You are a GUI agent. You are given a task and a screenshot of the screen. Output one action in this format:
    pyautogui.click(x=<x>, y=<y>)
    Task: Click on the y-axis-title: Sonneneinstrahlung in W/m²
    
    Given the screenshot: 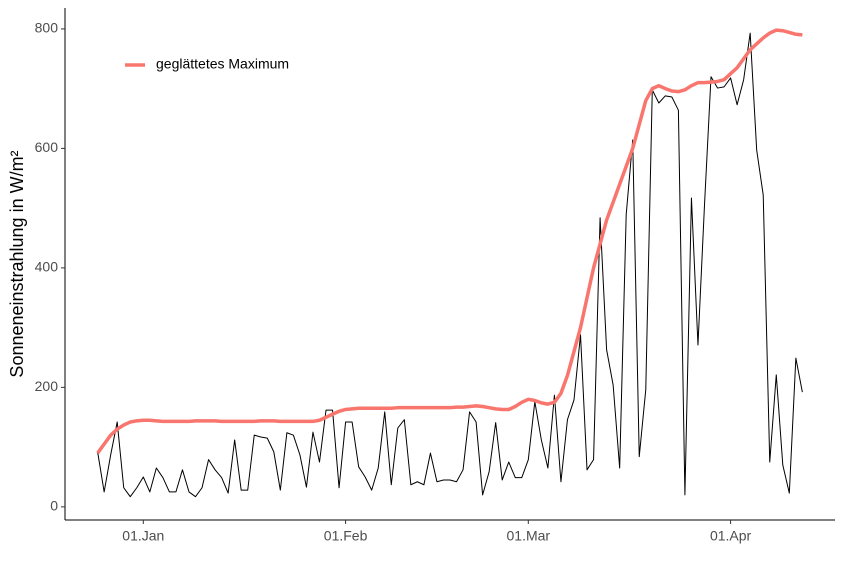 What is the action you would take?
    pyautogui.click(x=17, y=263)
    